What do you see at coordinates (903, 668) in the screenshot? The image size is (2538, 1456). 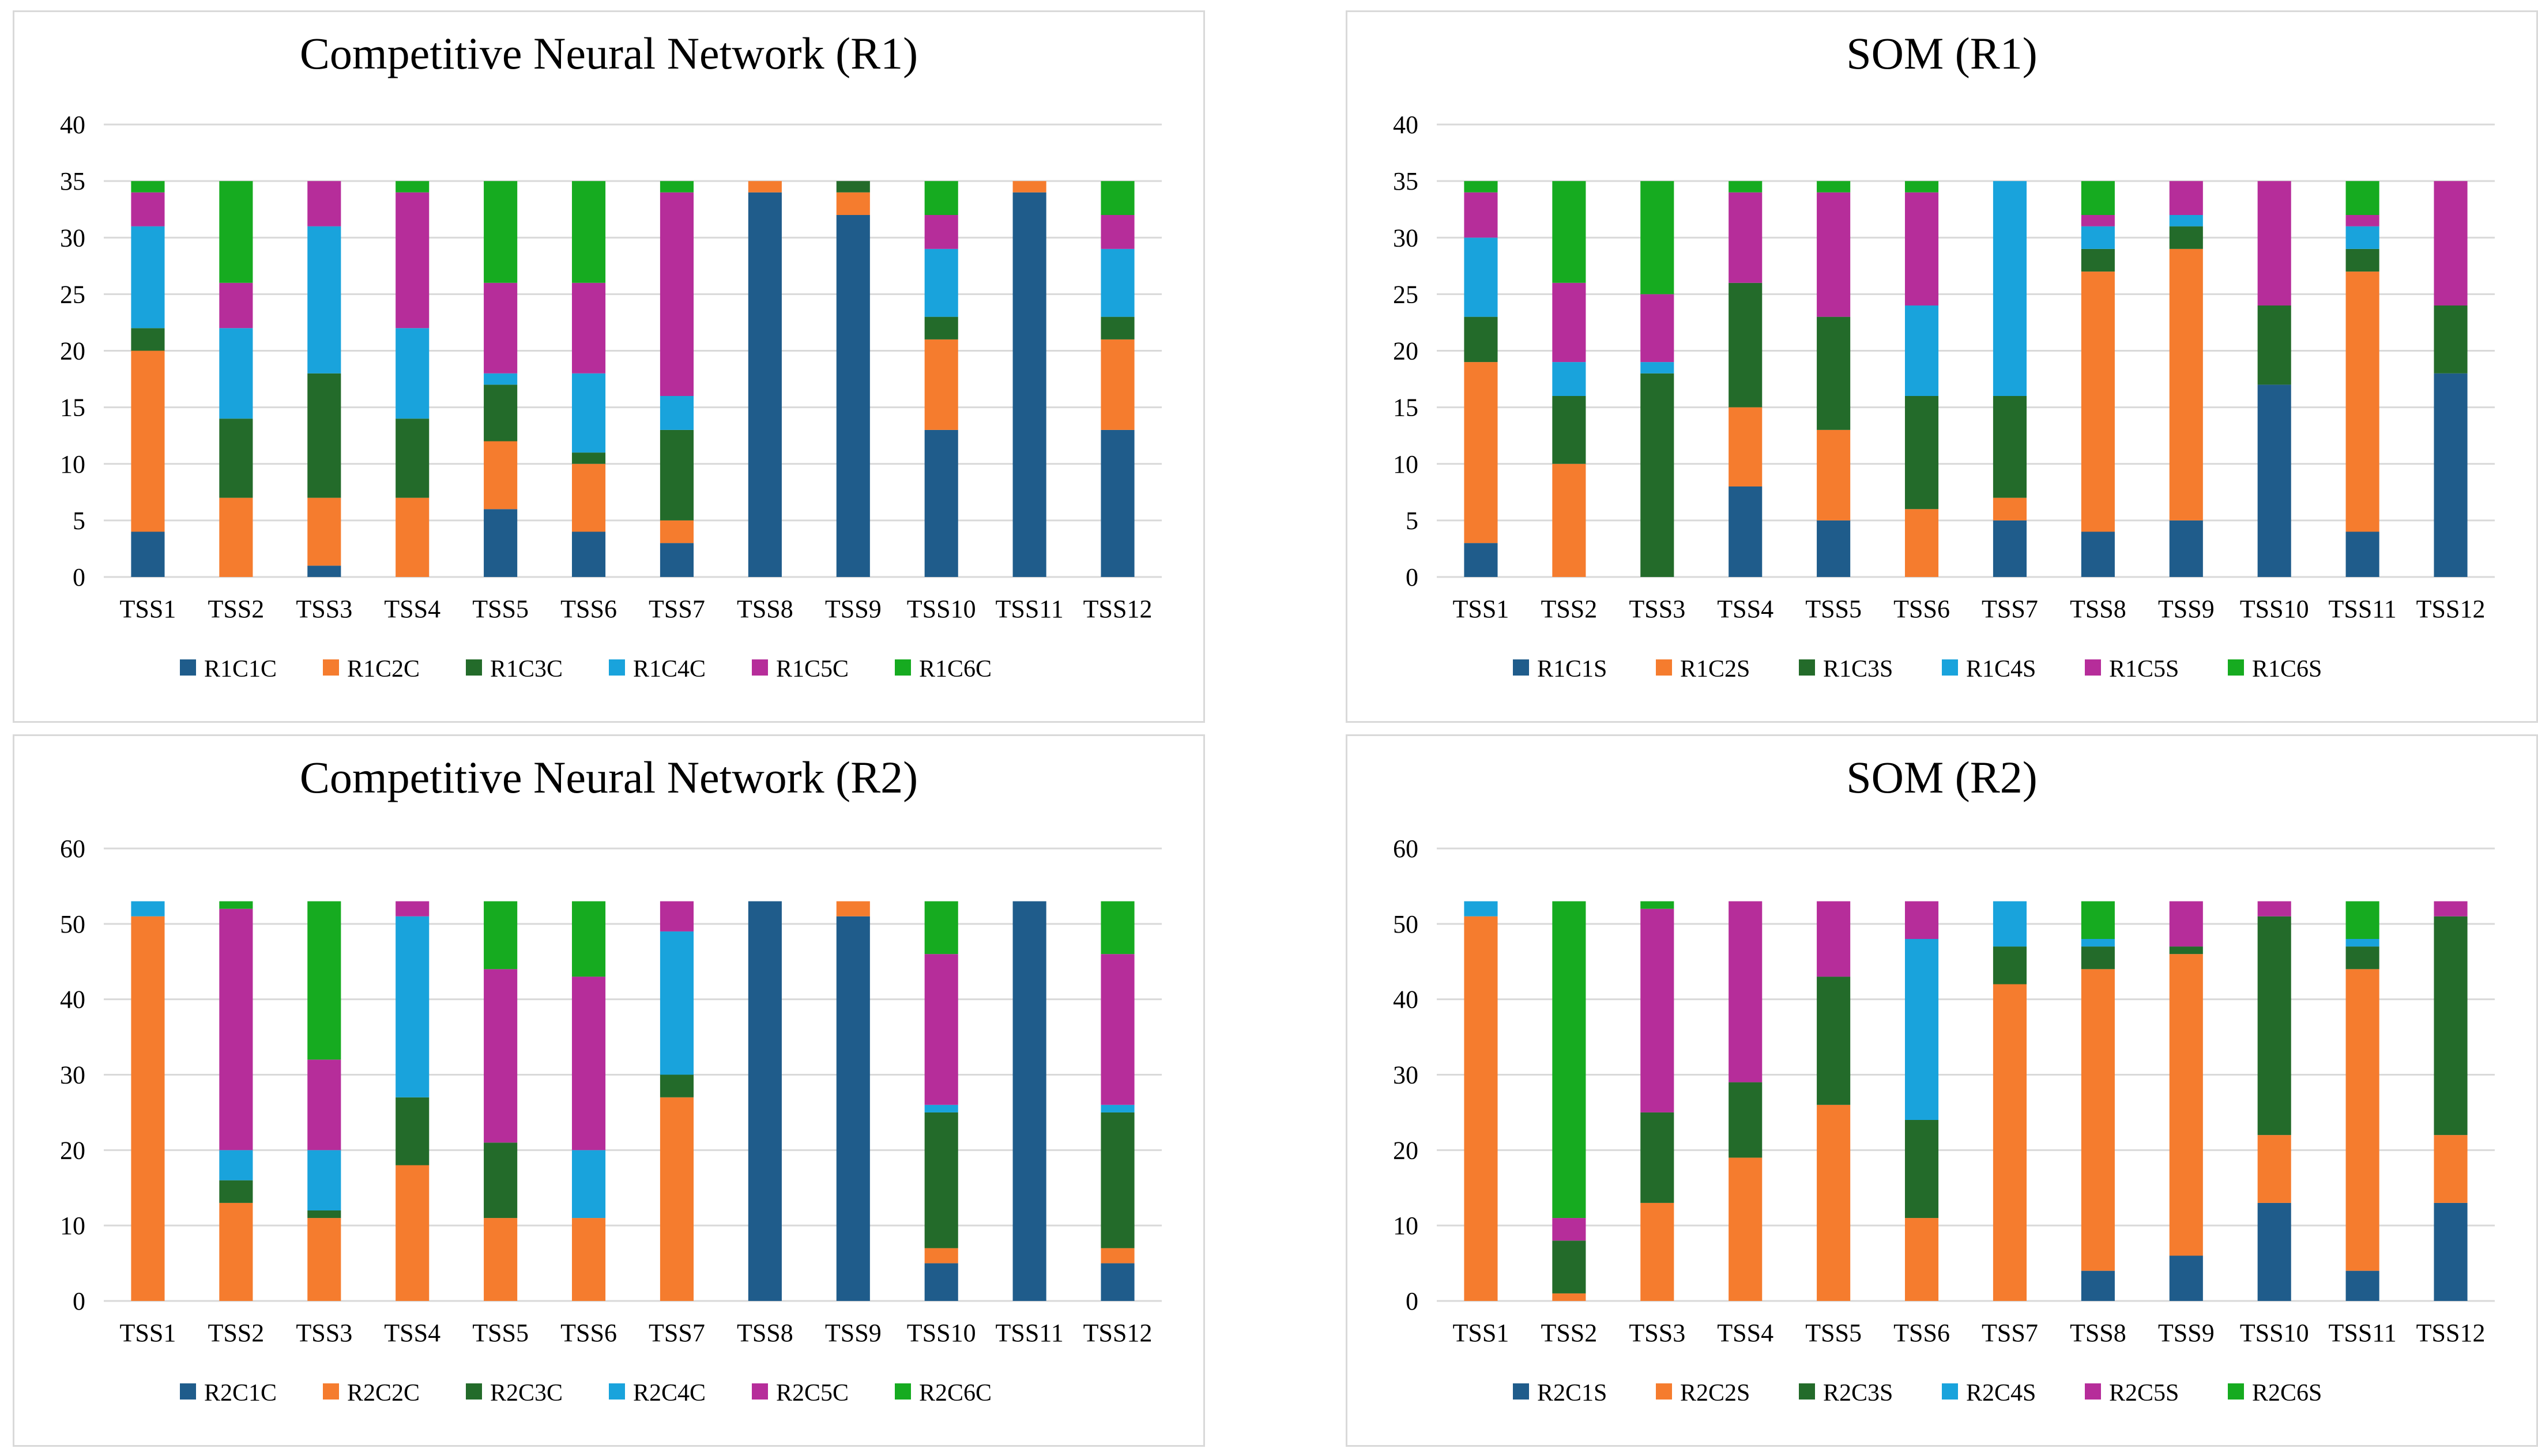 I see `legend-swatch-r1c6c` at bounding box center [903, 668].